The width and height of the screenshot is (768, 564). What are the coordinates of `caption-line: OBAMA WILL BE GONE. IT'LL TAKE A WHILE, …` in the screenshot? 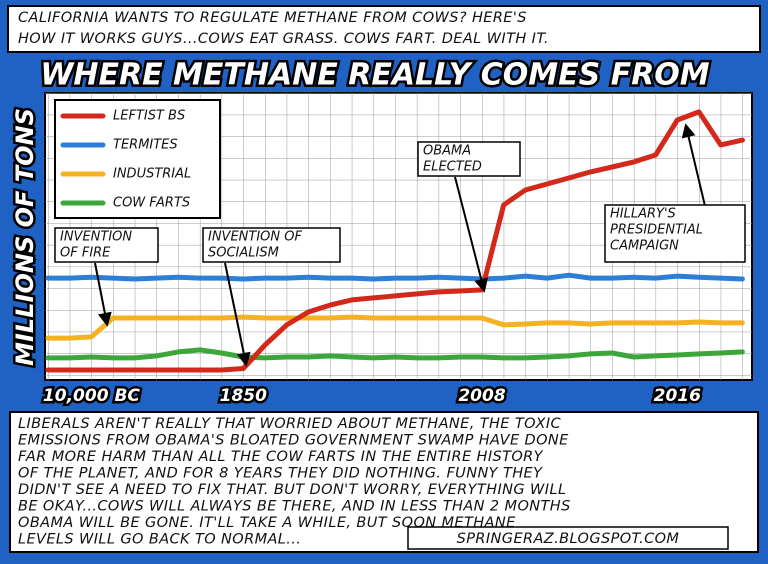 It's located at (267, 523).